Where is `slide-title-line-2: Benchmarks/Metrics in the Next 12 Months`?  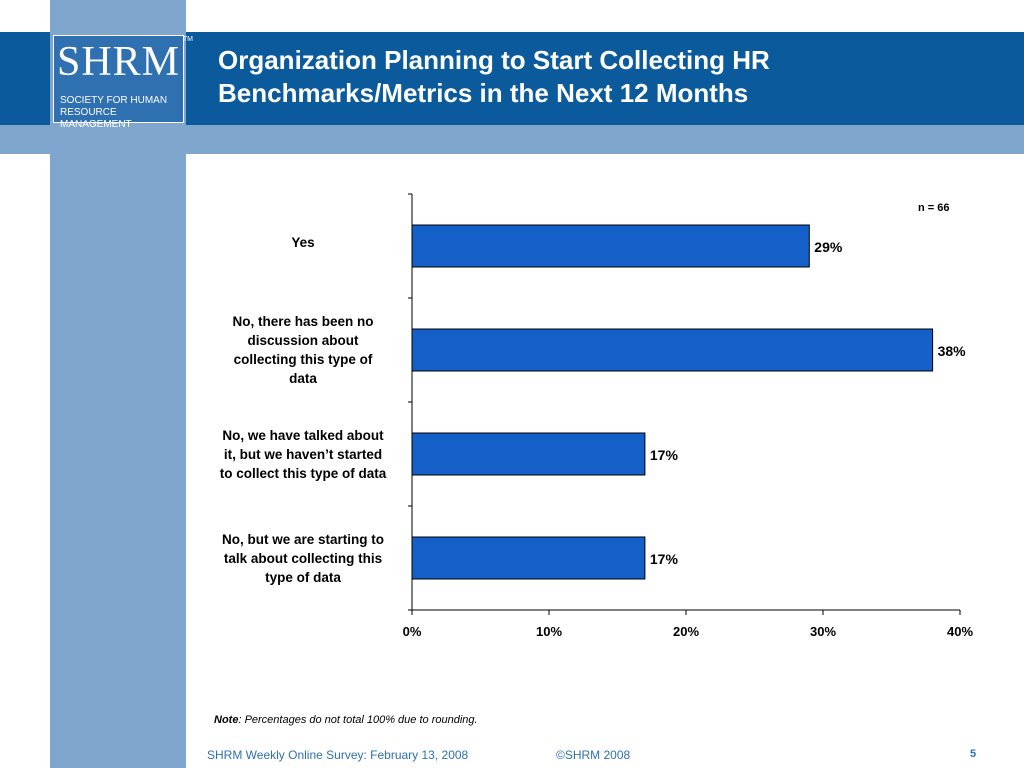
slide-title-line-2: Benchmarks/Metrics in the Next 12 Months is located at coordinates (483, 93).